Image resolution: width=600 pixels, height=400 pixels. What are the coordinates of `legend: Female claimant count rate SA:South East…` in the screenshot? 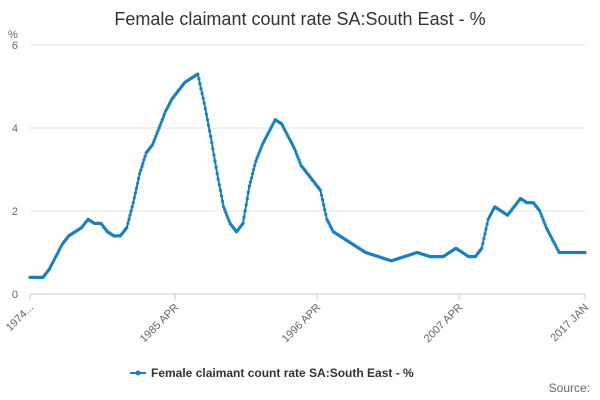 It's located at (272, 373).